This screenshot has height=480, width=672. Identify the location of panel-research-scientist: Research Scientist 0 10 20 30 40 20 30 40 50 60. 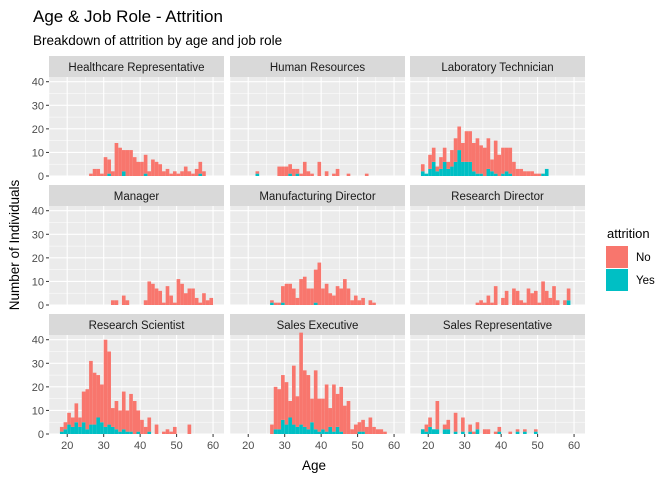
(128, 383).